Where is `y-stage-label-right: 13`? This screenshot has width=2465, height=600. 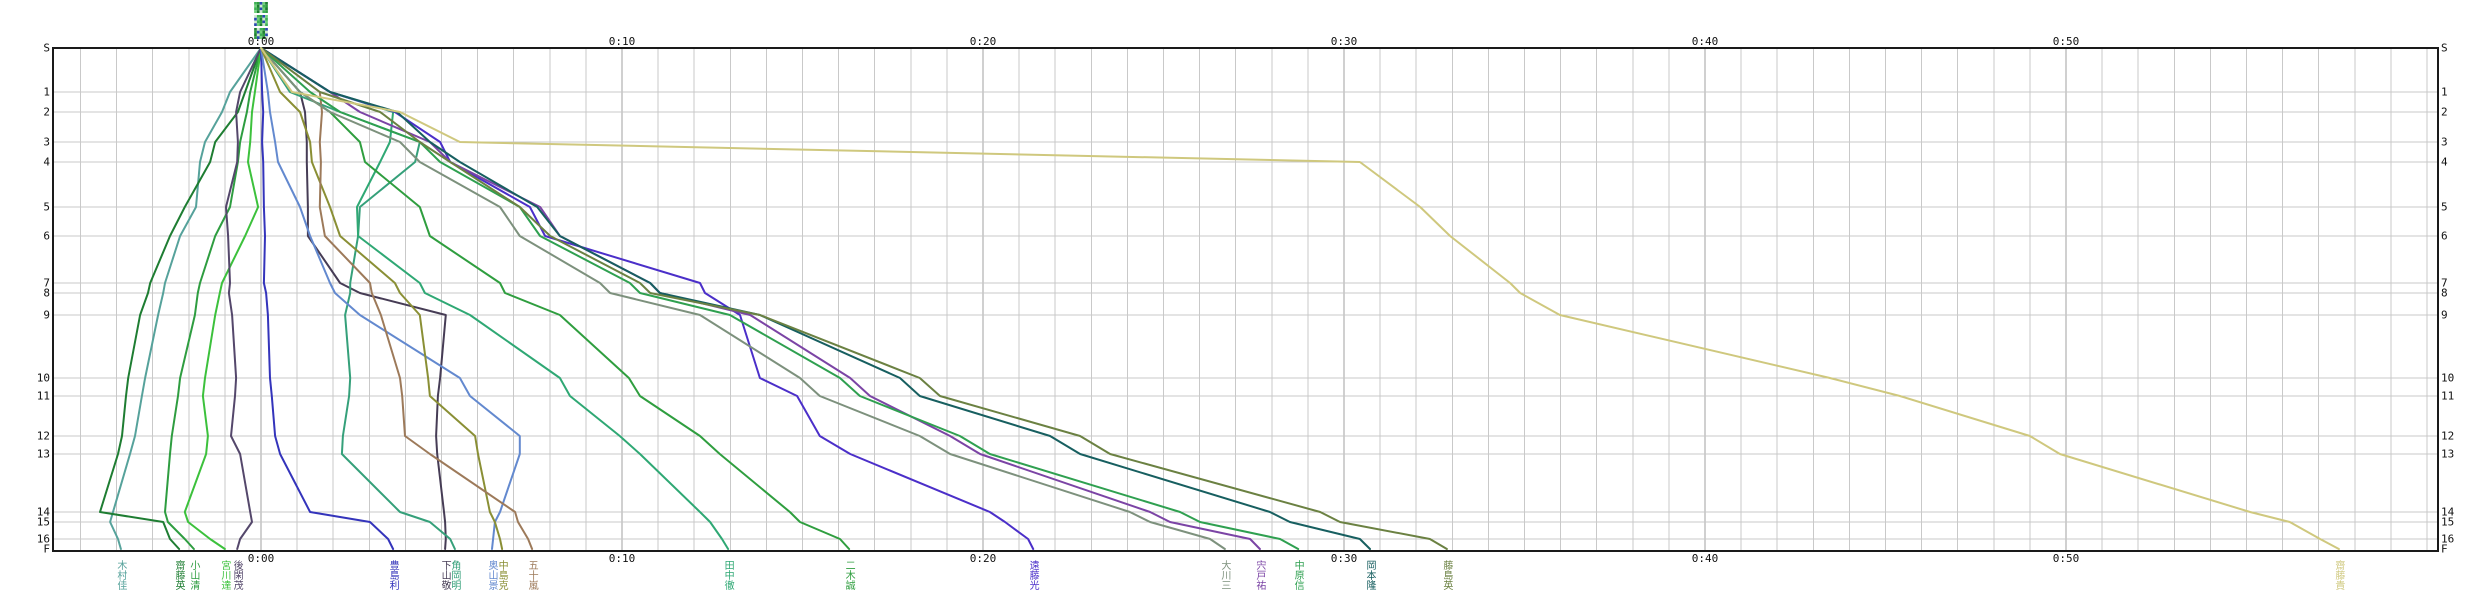
y-stage-label-right: 13 is located at coordinates (2448, 454).